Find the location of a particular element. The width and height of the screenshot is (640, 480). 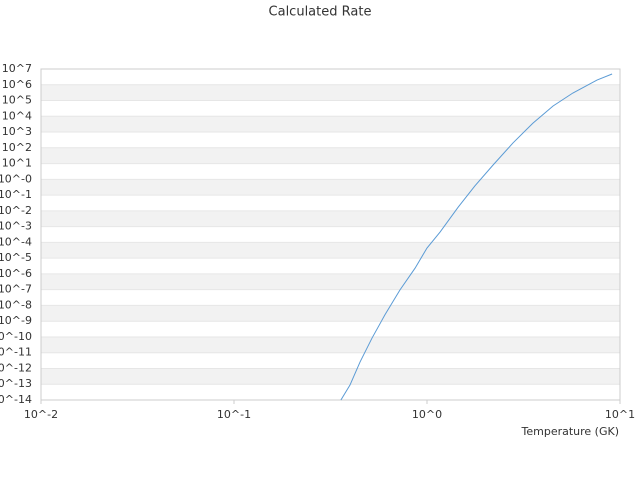

y-tick-label: 10^-7 is located at coordinates (16, 289).